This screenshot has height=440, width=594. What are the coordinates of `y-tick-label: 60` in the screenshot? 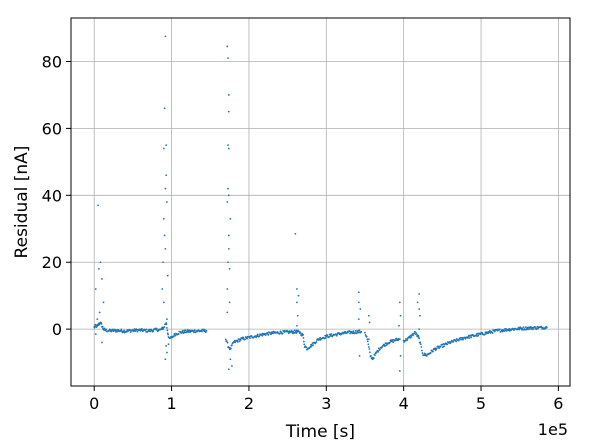 It's located at (52, 128).